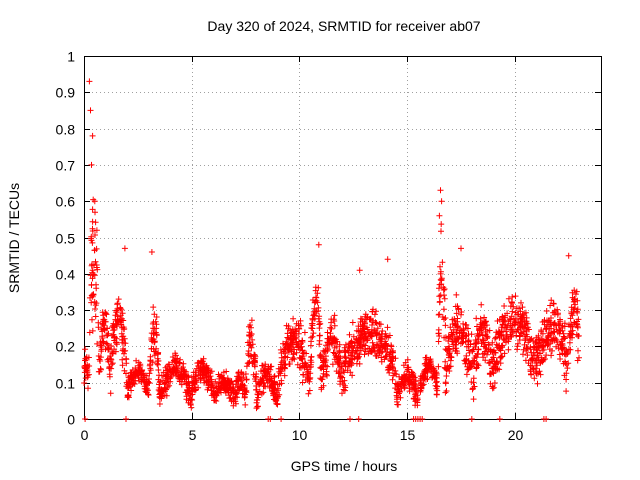  What do you see at coordinates (66, 130) in the screenshot?
I see `y-tick-label: 0.8` at bounding box center [66, 130].